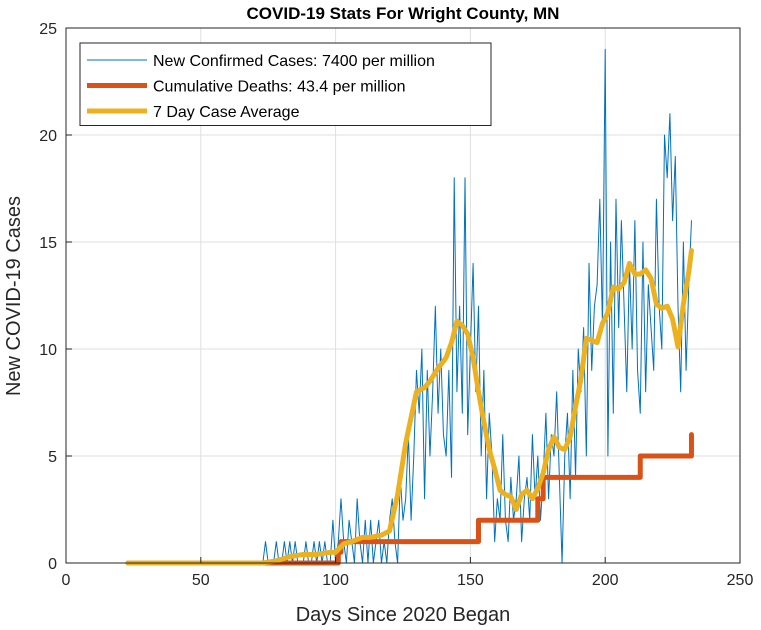 This screenshot has height=630, width=761. I want to click on y-tick-label: 10, so click(48, 350).